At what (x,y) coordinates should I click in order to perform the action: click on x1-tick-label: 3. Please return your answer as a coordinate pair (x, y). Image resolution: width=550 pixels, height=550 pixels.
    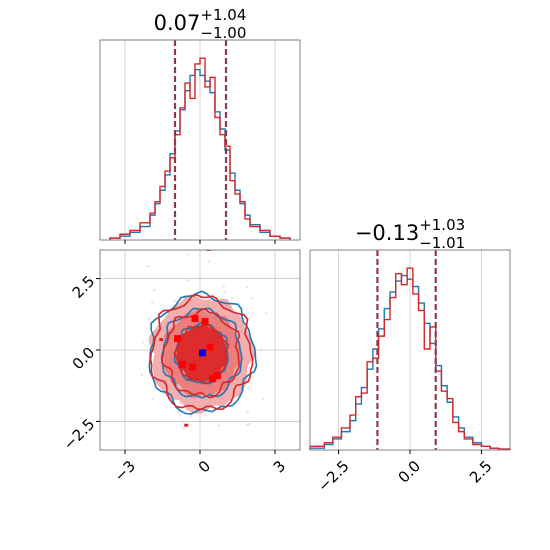
    Looking at the image, I should click on (279, 466).